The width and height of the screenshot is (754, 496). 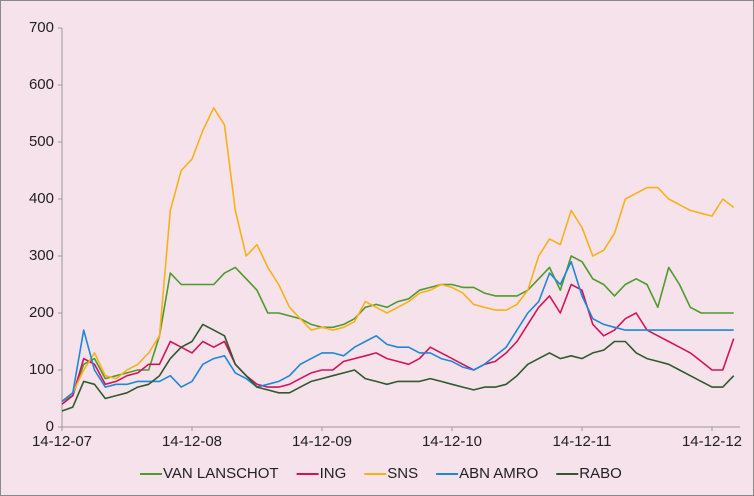 What do you see at coordinates (41, 84) in the screenshot?
I see `y-tick-label: 600` at bounding box center [41, 84].